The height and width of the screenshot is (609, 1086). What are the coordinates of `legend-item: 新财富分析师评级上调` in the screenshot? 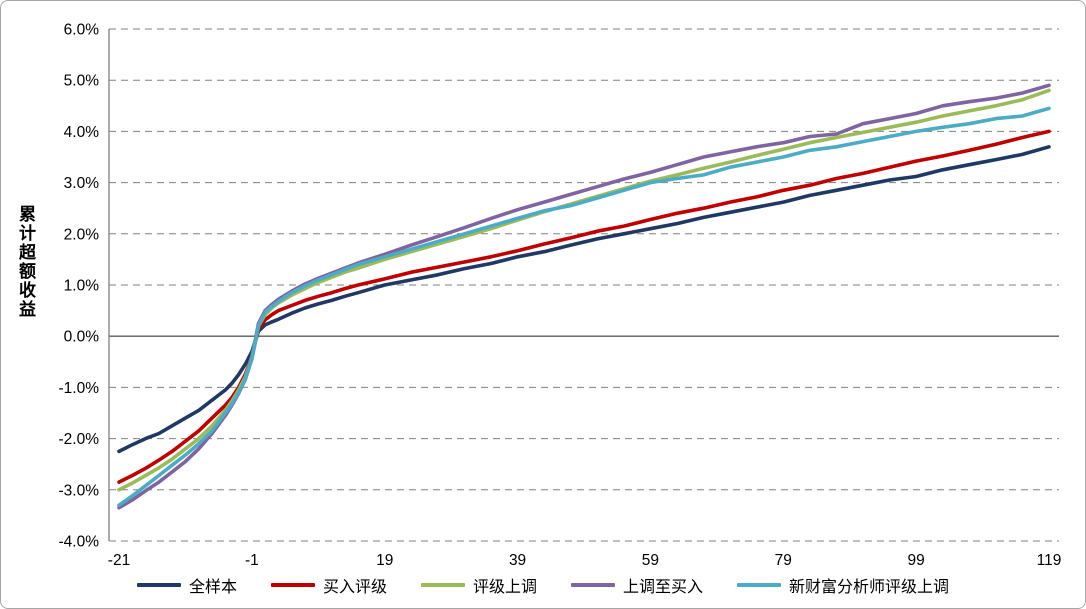 It's located at (843, 585).